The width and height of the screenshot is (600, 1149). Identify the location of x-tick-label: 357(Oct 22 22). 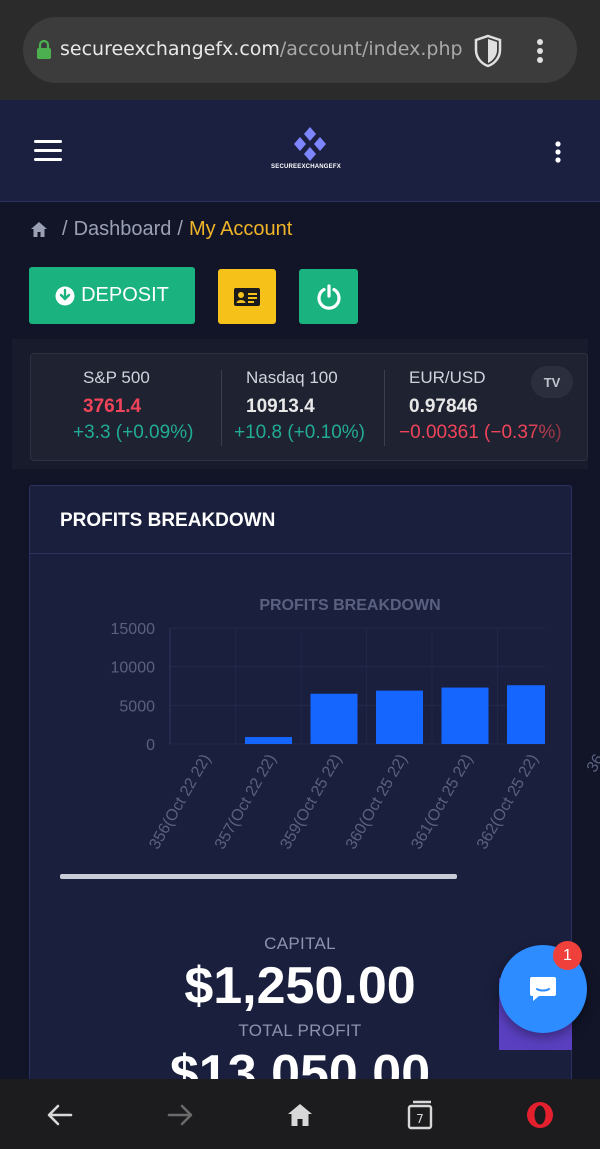
(246, 802).